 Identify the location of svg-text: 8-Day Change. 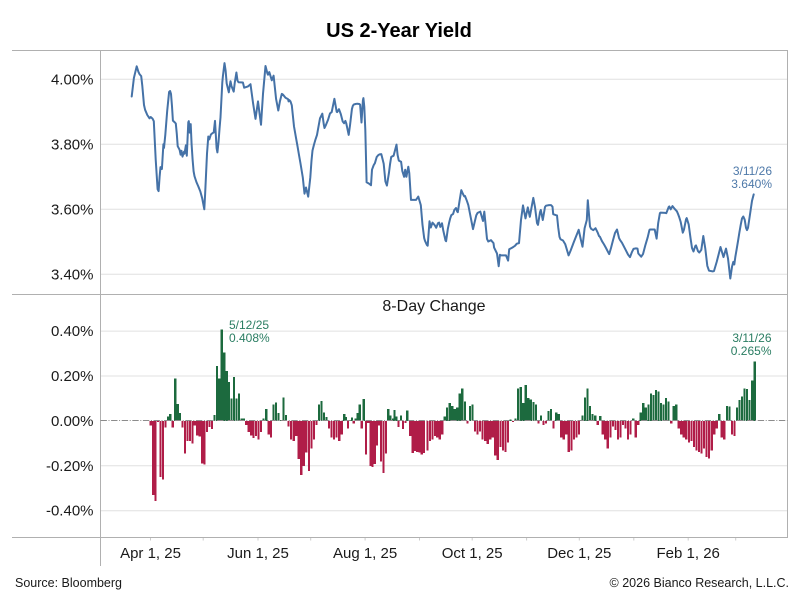
(433, 306).